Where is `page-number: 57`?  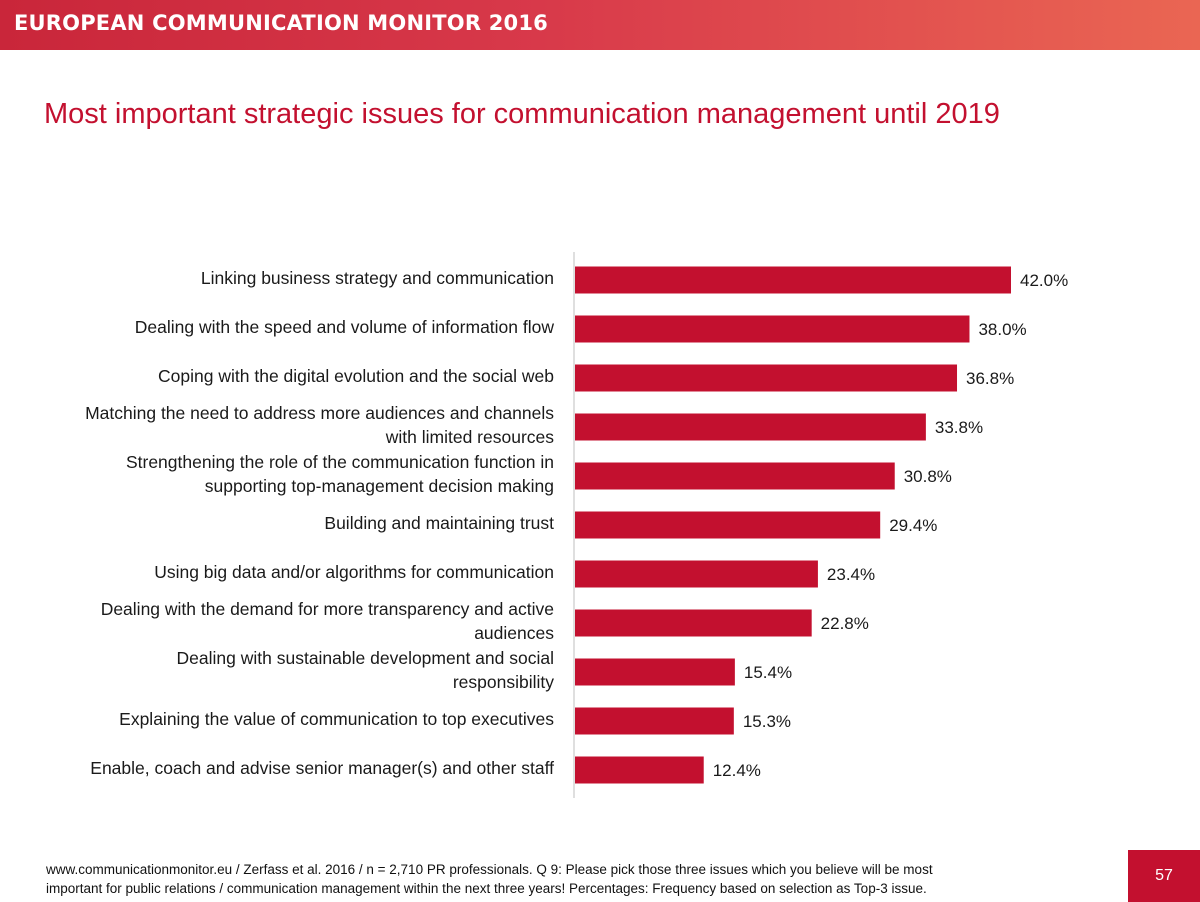
page-number: 57 is located at coordinates (1164, 876).